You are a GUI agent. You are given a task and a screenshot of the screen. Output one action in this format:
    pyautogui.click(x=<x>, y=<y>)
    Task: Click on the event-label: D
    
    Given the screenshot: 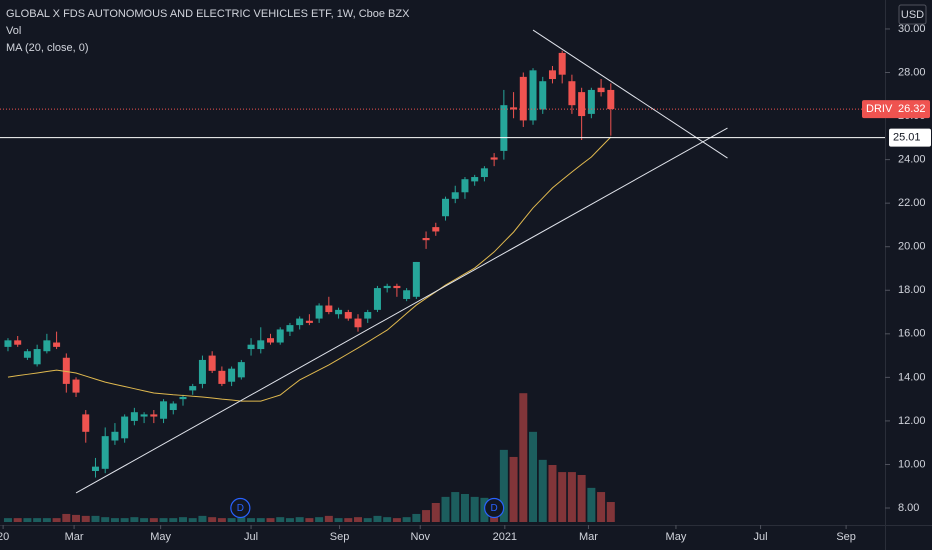 What is the action you would take?
    pyautogui.click(x=240, y=508)
    